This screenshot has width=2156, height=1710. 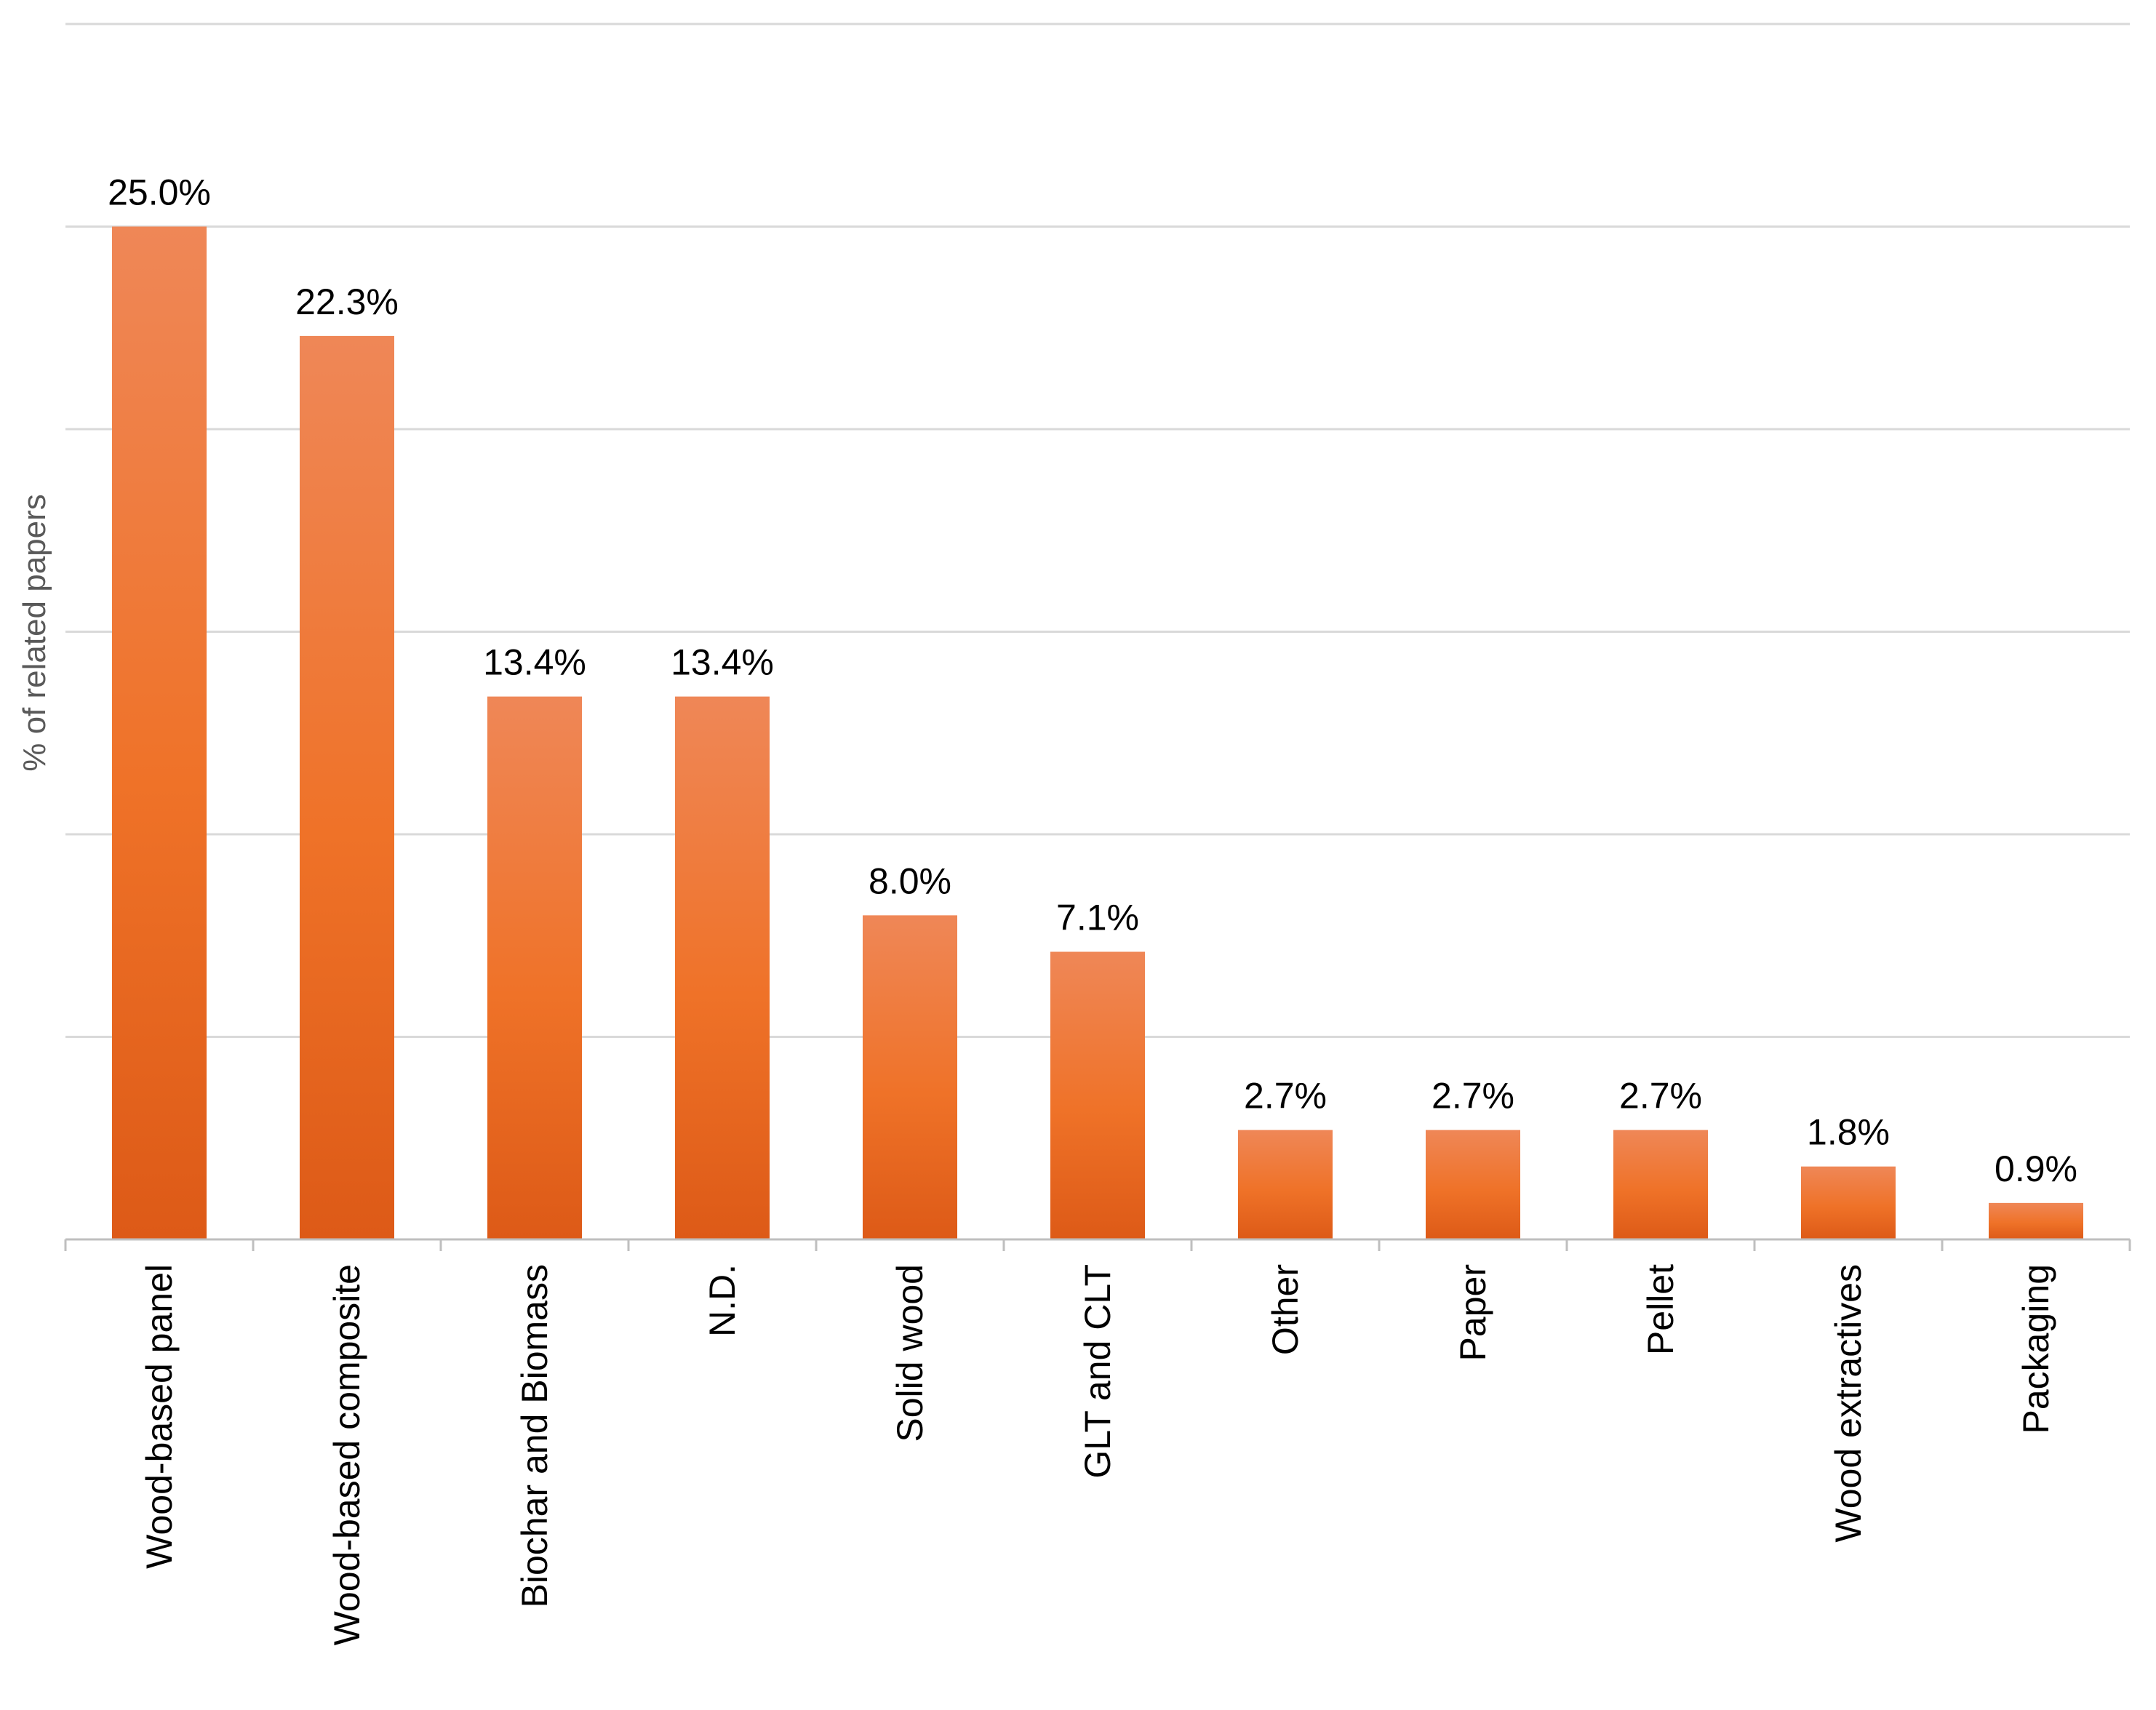 I want to click on data-label: 8.0%, so click(x=910, y=880).